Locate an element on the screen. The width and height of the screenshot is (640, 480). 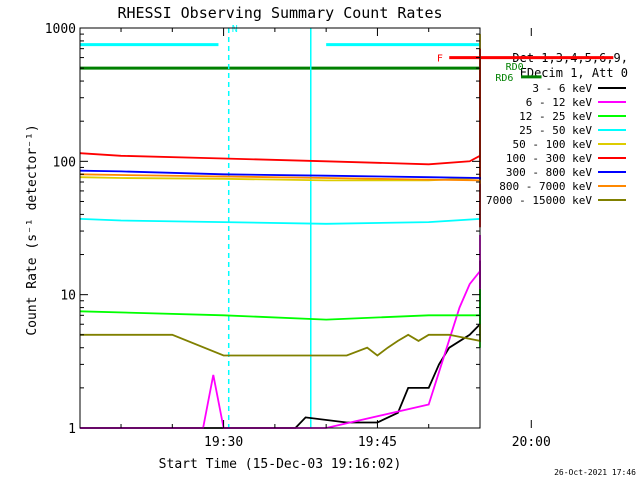
annotation-1: F is located at coordinates (440, 59).